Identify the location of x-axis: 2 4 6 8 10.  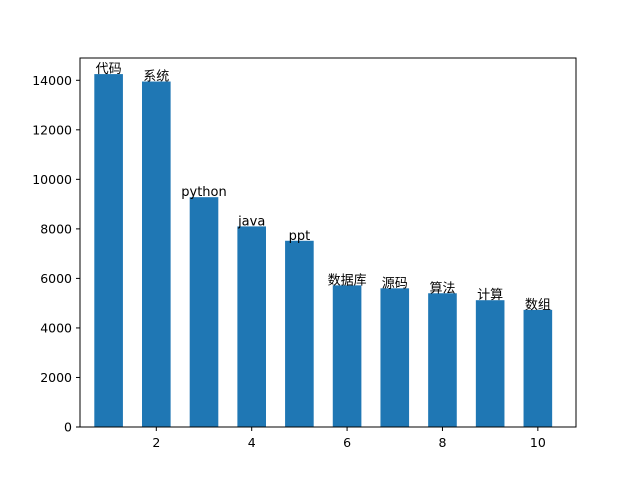
(349, 438).